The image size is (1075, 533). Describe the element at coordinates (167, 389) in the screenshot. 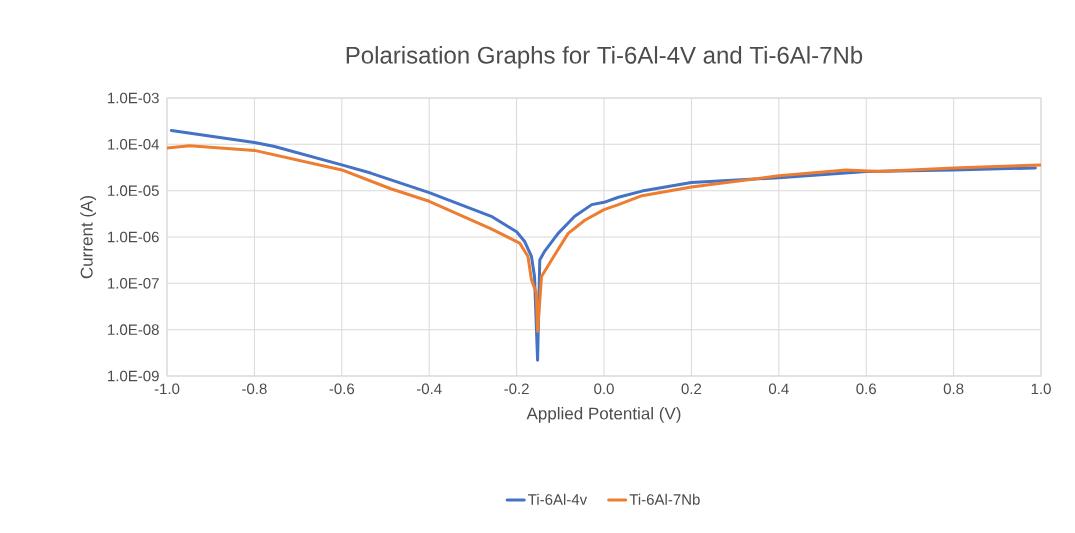

I see `x-tick-label: -1.0` at that location.